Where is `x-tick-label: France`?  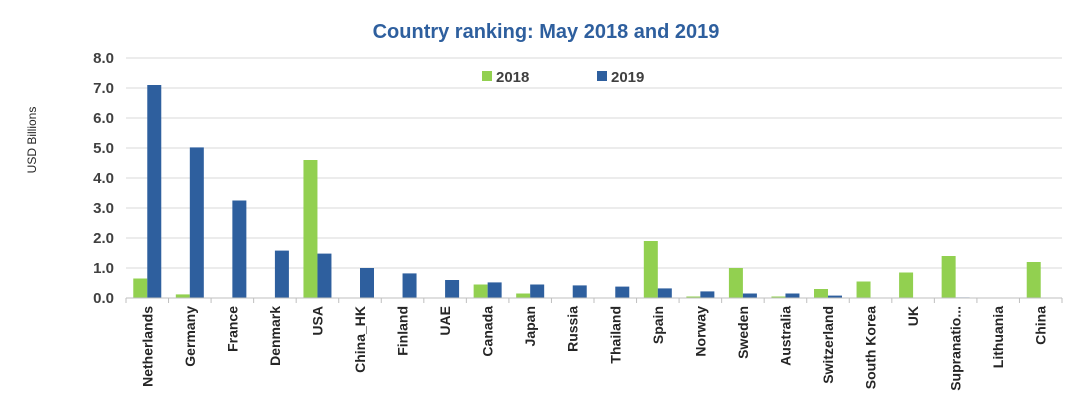
x-tick-label: France is located at coordinates (232, 329).